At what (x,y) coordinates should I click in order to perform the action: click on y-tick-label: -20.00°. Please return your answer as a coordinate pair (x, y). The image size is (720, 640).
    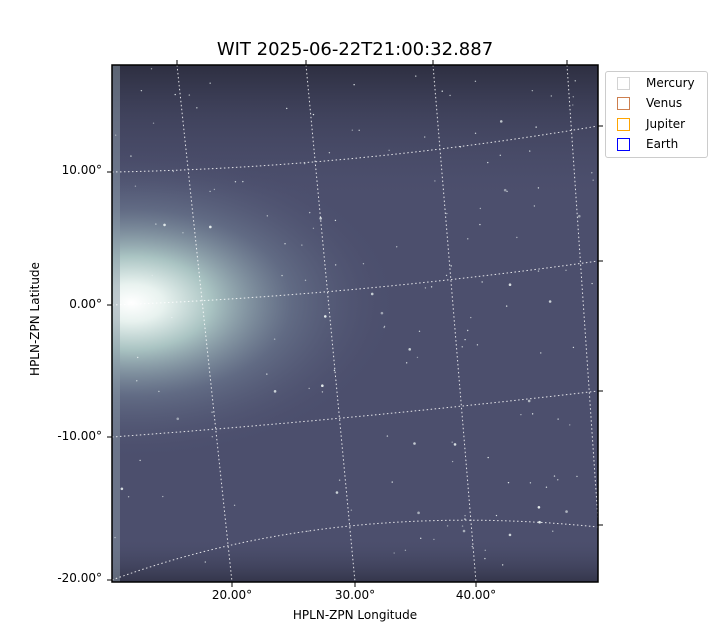
    Looking at the image, I should click on (79, 578).